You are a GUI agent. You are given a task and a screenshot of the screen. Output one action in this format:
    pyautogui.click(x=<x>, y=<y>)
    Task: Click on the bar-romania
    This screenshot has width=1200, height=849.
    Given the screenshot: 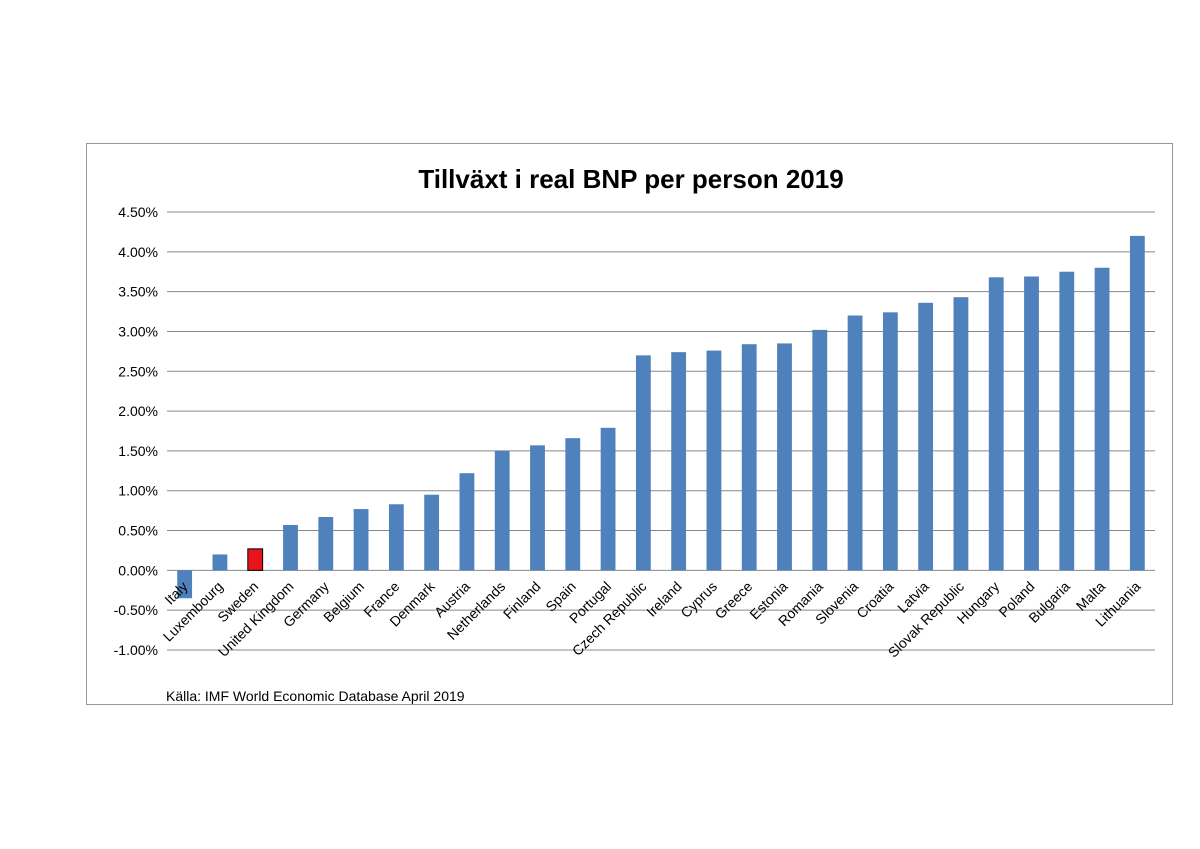 What is the action you would take?
    pyautogui.click(x=820, y=450)
    